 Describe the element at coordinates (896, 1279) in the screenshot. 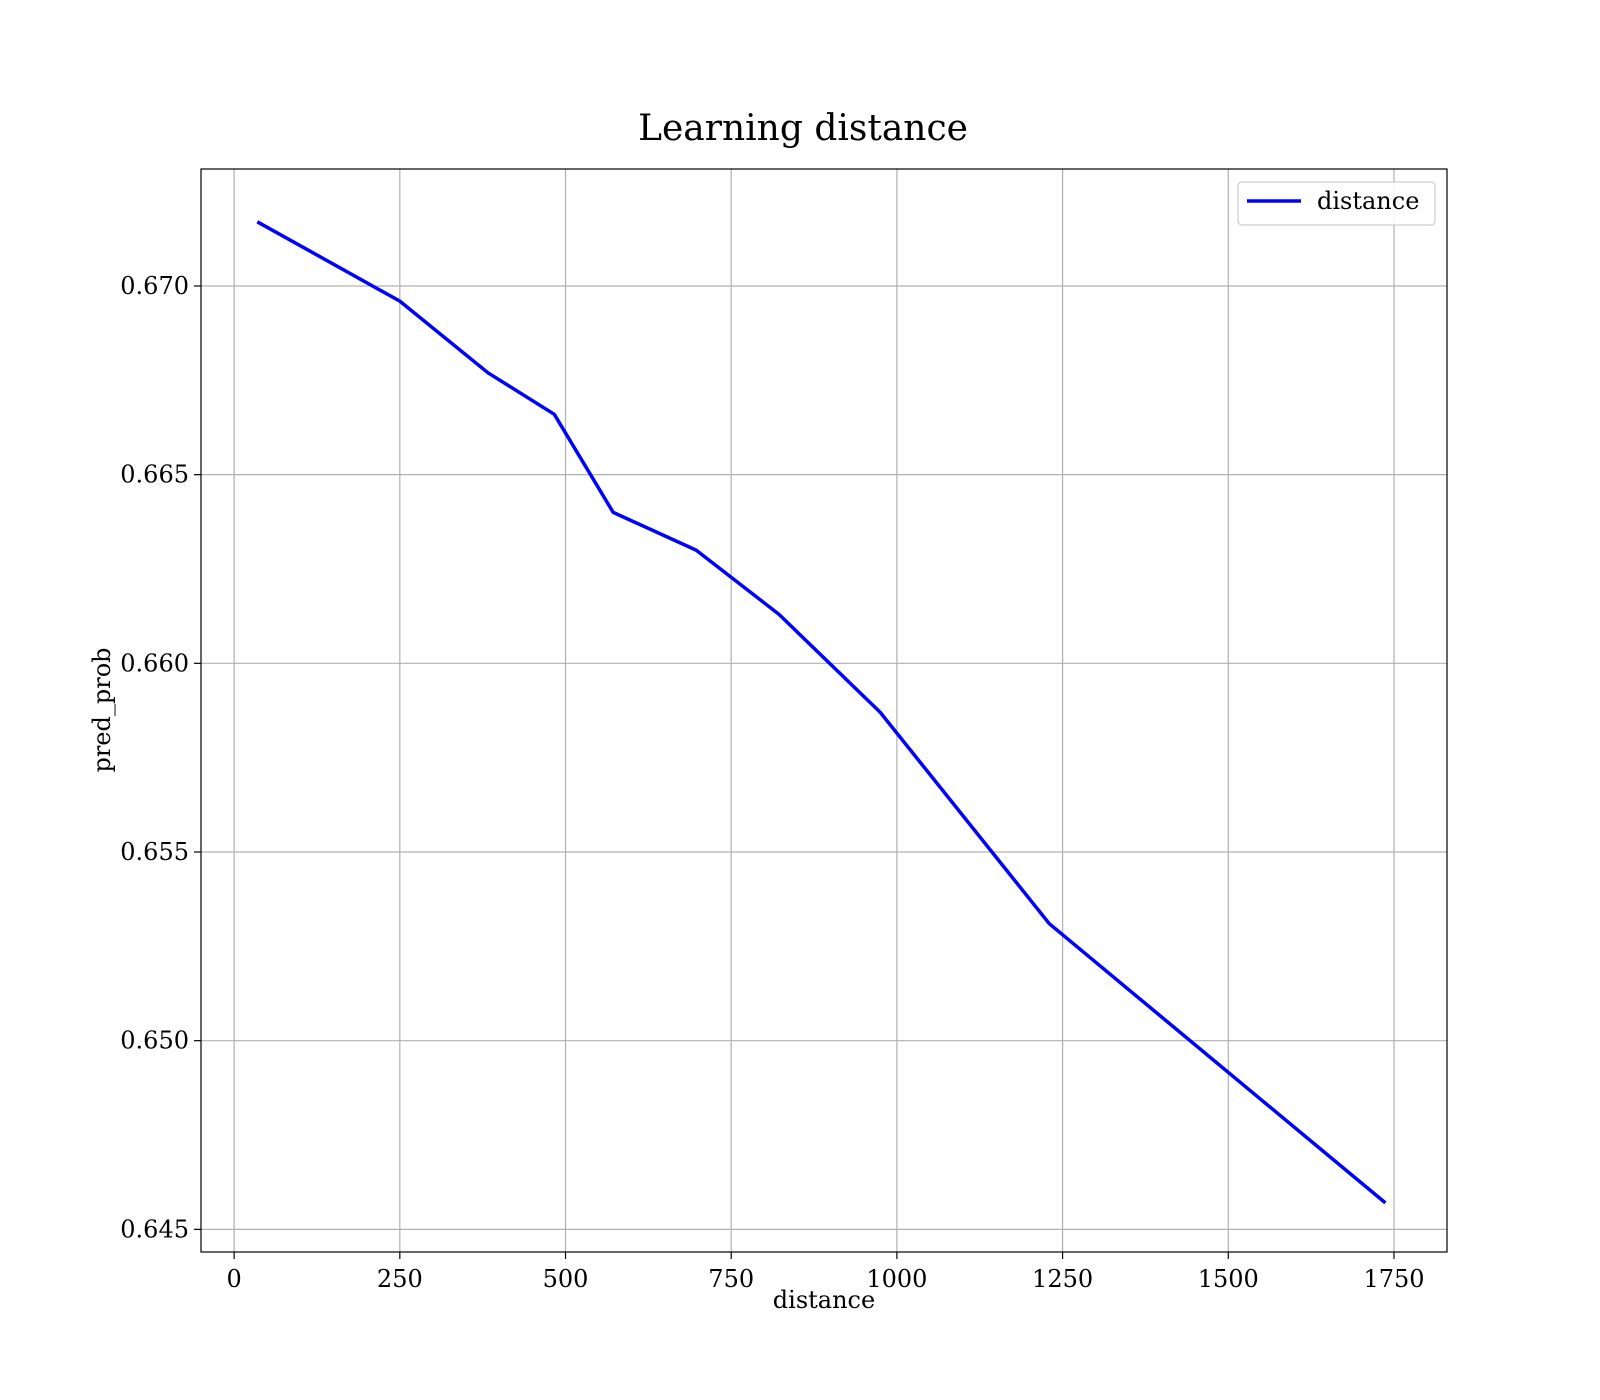

I see `x-tick-label: 1000` at that location.